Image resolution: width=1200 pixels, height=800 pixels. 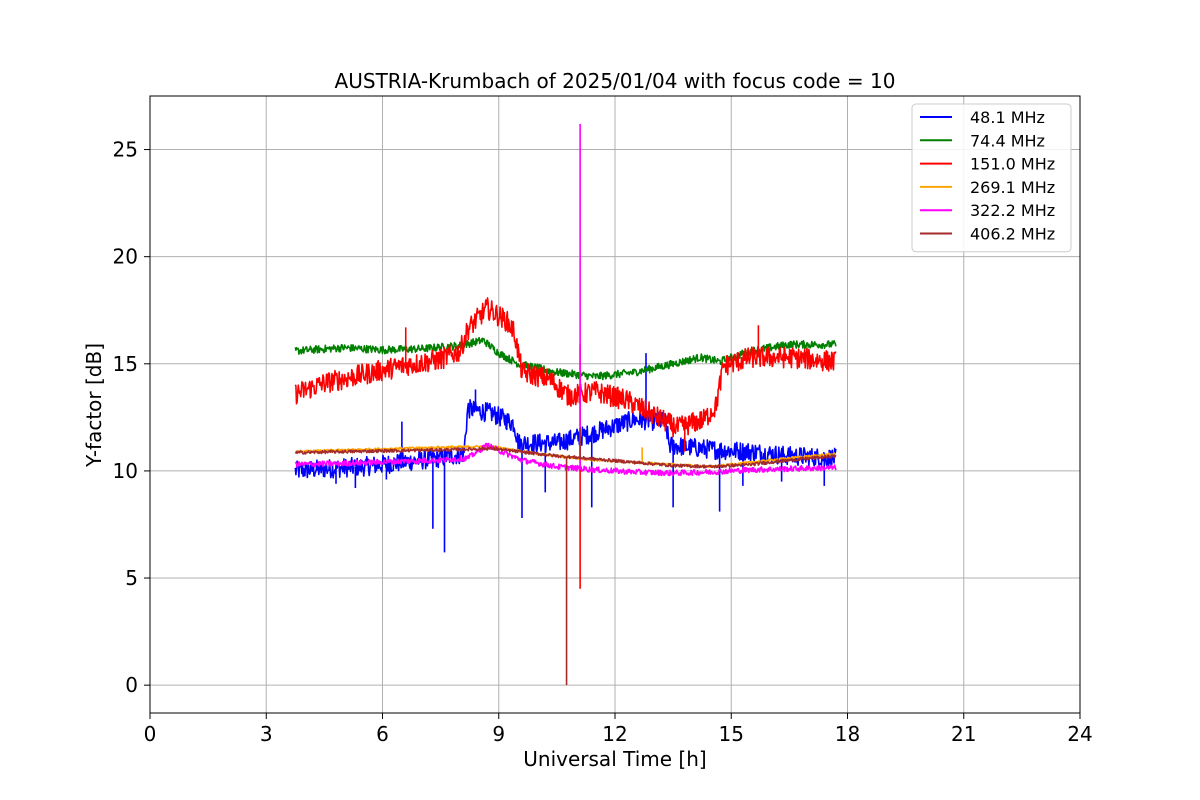 I want to click on legend-label: 269.1 MHz, so click(x=1012, y=187).